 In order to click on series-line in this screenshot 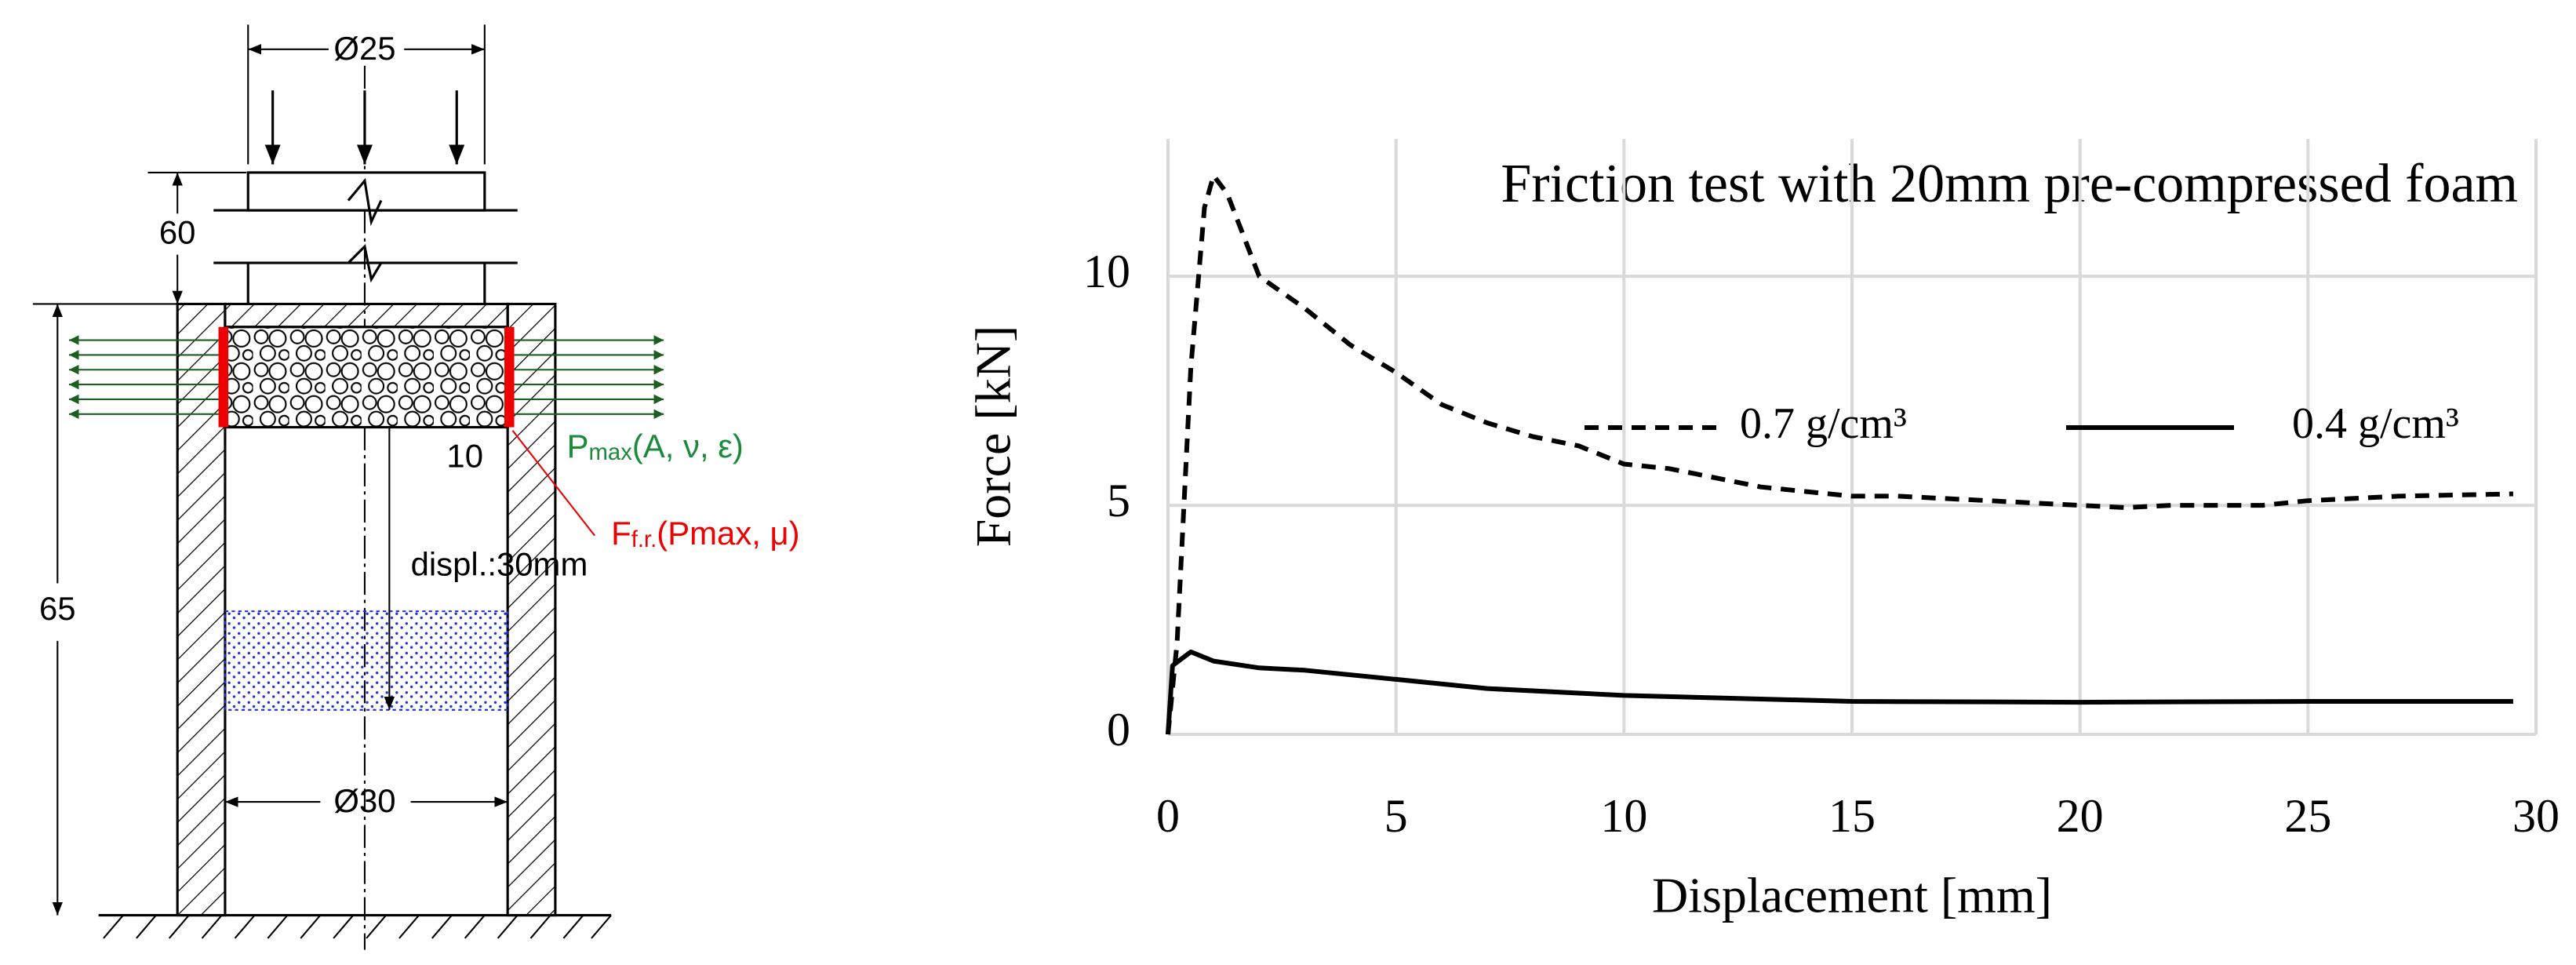, I will do `click(1839, 692)`.